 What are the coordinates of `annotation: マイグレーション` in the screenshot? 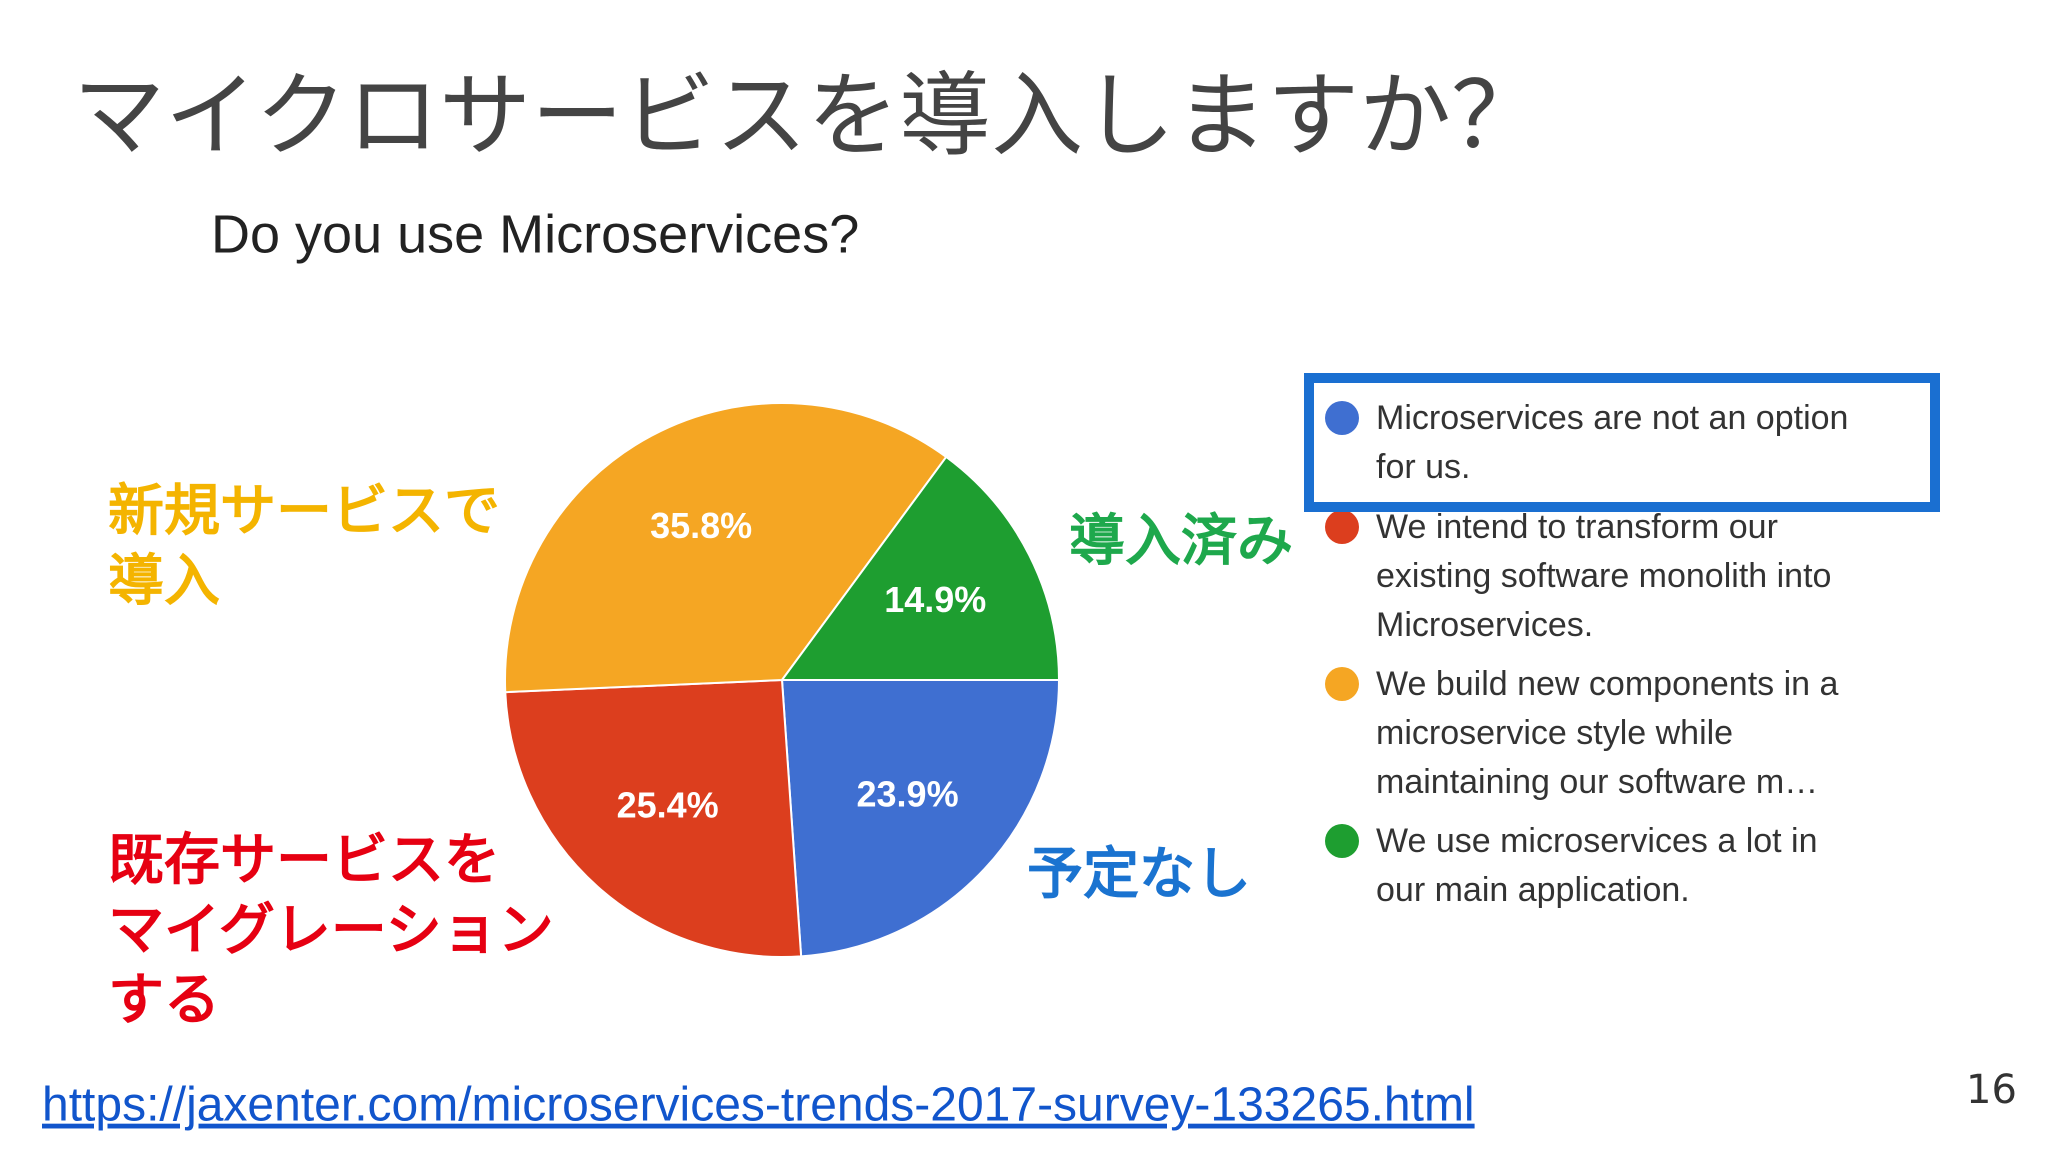 It's located at (331, 930).